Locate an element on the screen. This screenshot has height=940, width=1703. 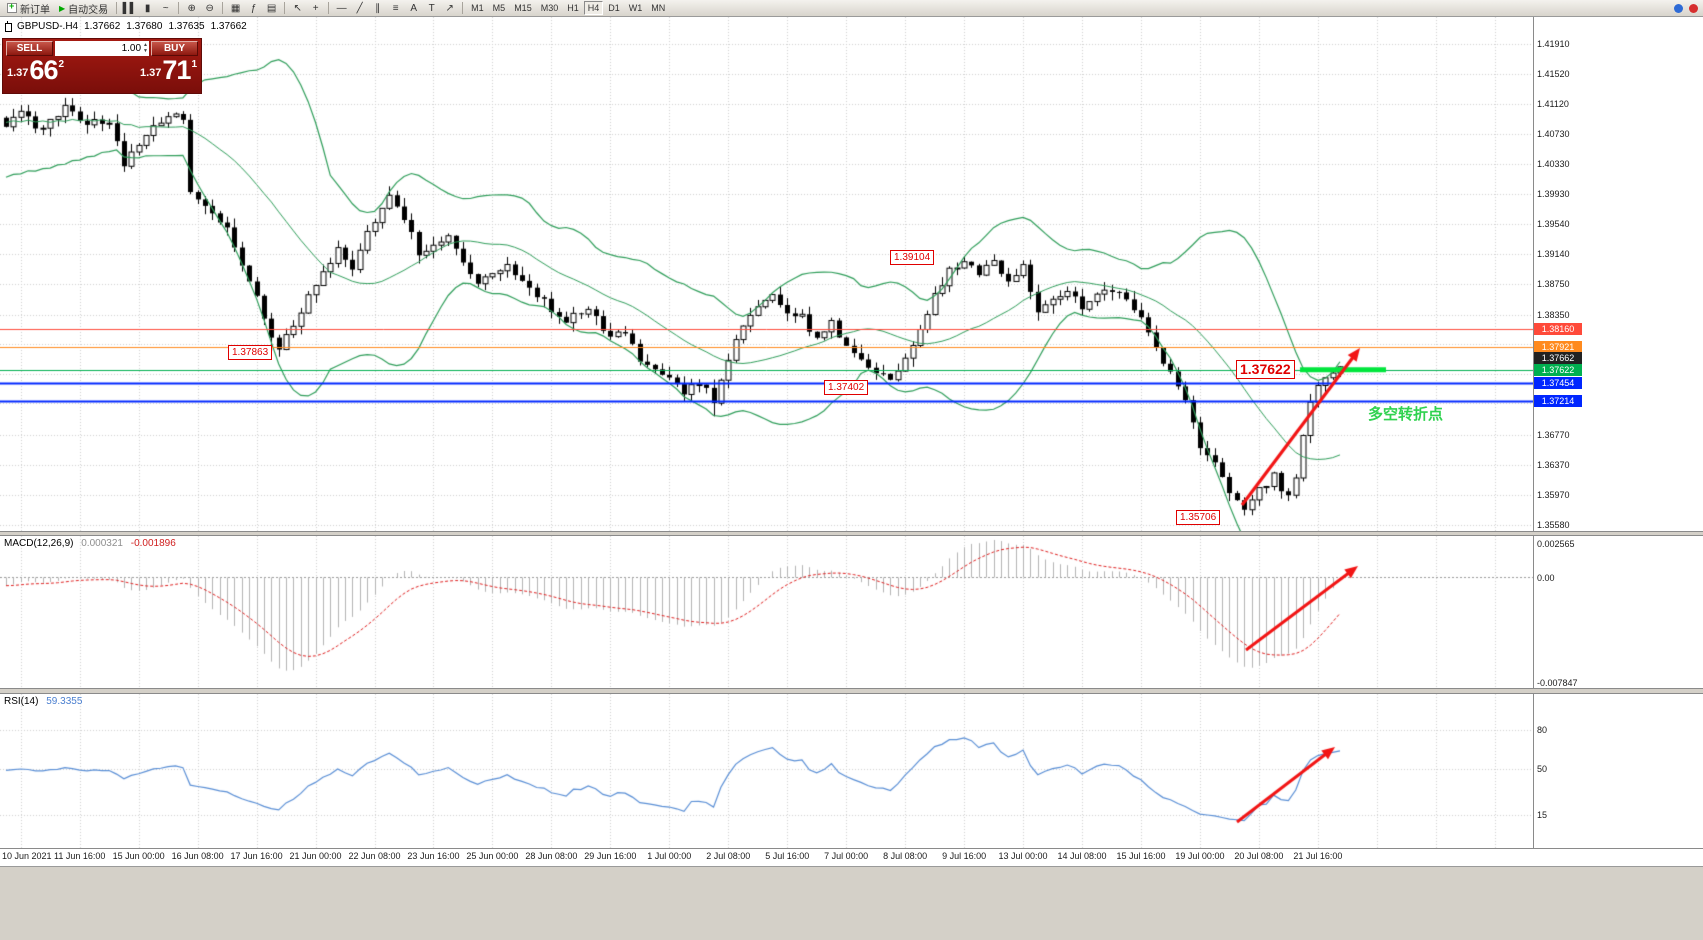
time-axis-label: 16 Jun 08:00 is located at coordinates (197, 856).